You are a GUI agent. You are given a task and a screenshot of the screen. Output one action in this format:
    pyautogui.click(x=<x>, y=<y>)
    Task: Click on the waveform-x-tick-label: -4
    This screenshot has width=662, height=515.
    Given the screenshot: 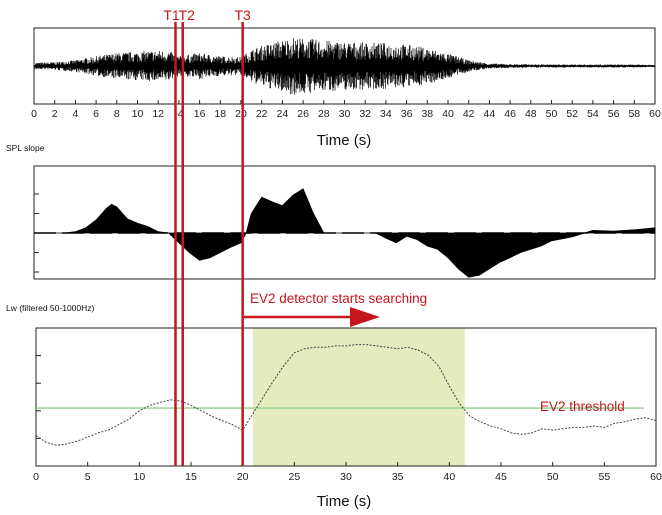 What is the action you would take?
    pyautogui.click(x=178, y=114)
    